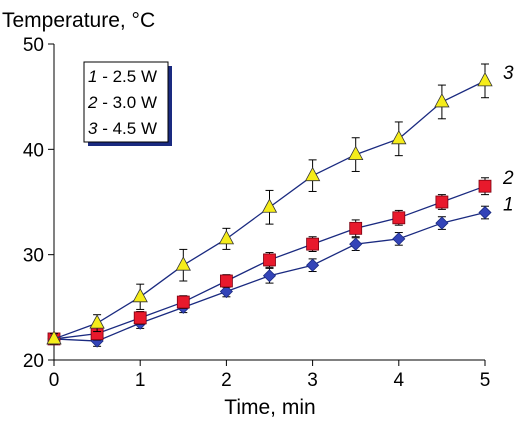 This screenshot has width=524, height=428. Describe the element at coordinates (485, 380) in the screenshot. I see `x-tick-label-5: 5` at that location.